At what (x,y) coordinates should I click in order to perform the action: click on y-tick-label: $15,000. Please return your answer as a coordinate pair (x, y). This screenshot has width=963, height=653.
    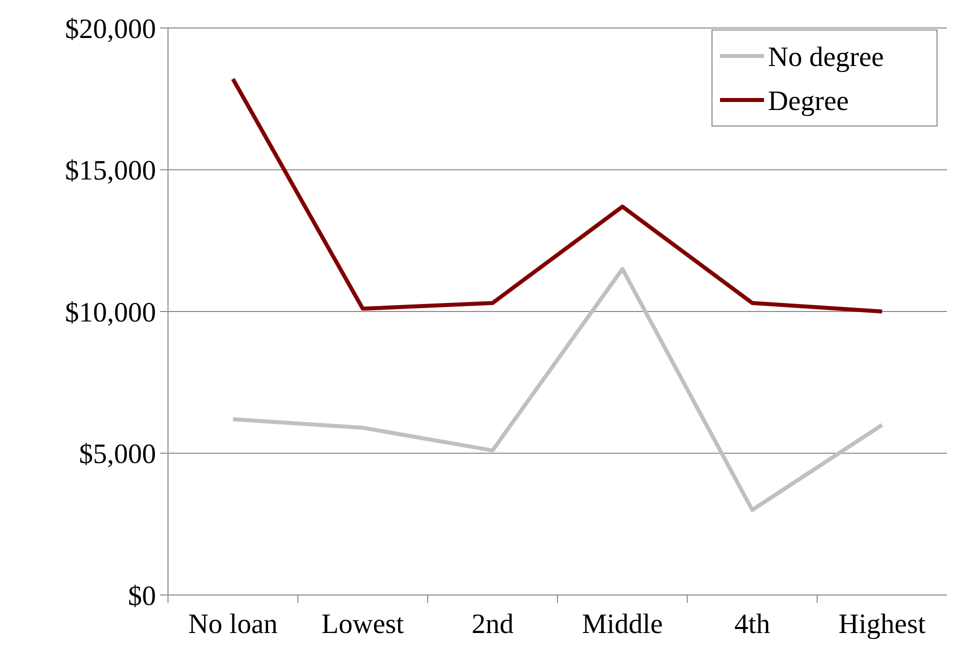
    Looking at the image, I should click on (110, 171).